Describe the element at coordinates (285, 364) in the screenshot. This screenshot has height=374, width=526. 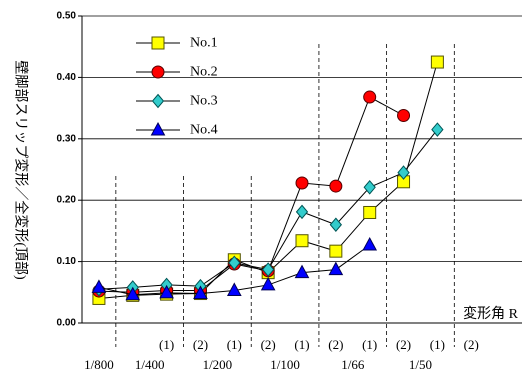
I see `x-group-label: 1/100` at that location.